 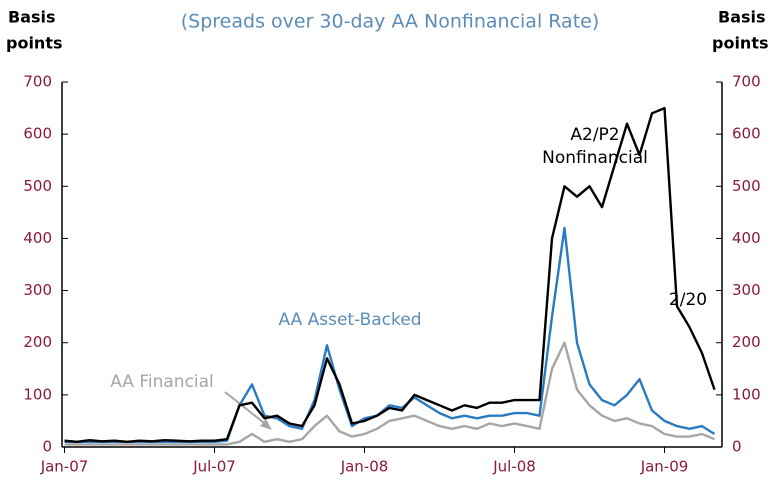 I want to click on y2-tick-label: 300, so click(x=746, y=290).